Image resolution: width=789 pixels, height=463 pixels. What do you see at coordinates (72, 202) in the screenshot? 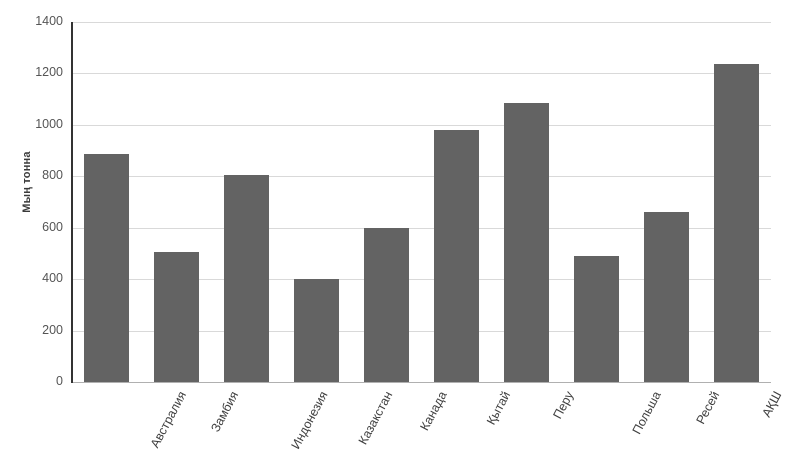
I see `y-axis-line` at bounding box center [72, 202].